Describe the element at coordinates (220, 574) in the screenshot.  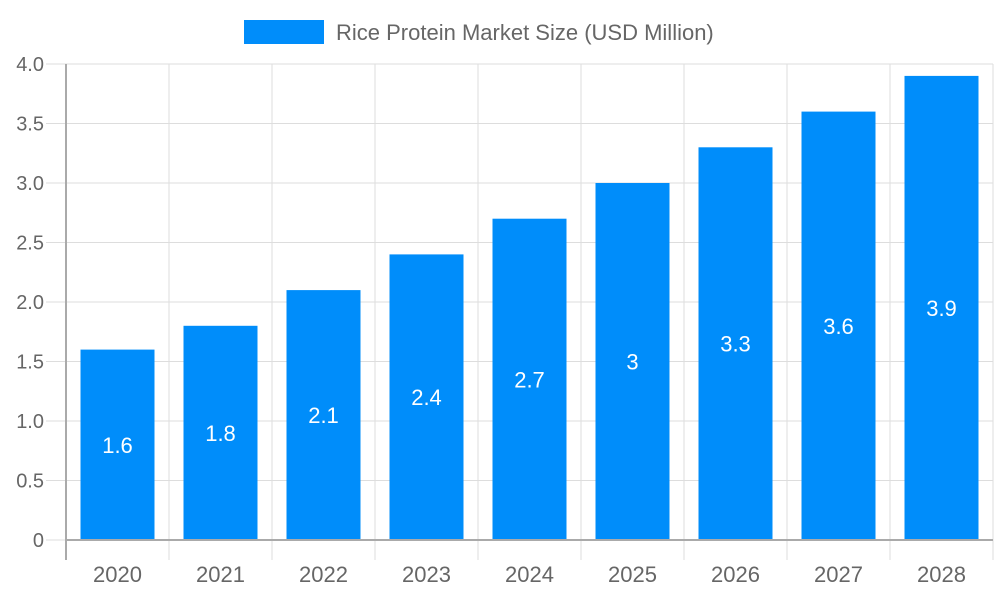
I see `x-tick-label: 2021` at that location.